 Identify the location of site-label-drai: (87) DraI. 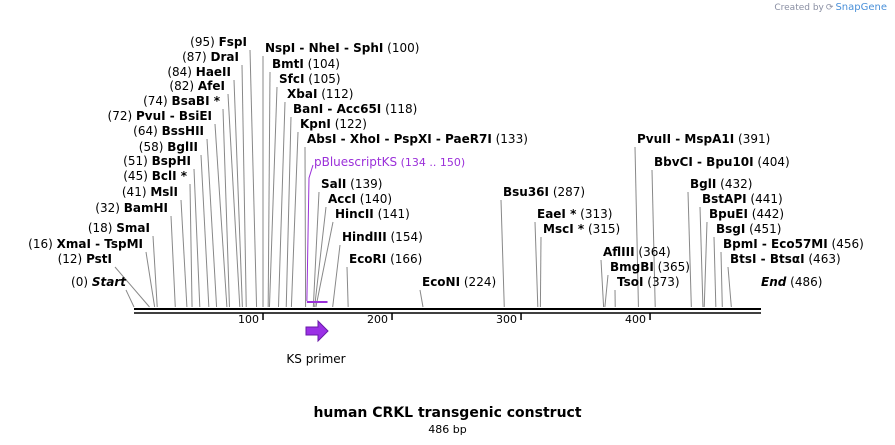
(210, 57).